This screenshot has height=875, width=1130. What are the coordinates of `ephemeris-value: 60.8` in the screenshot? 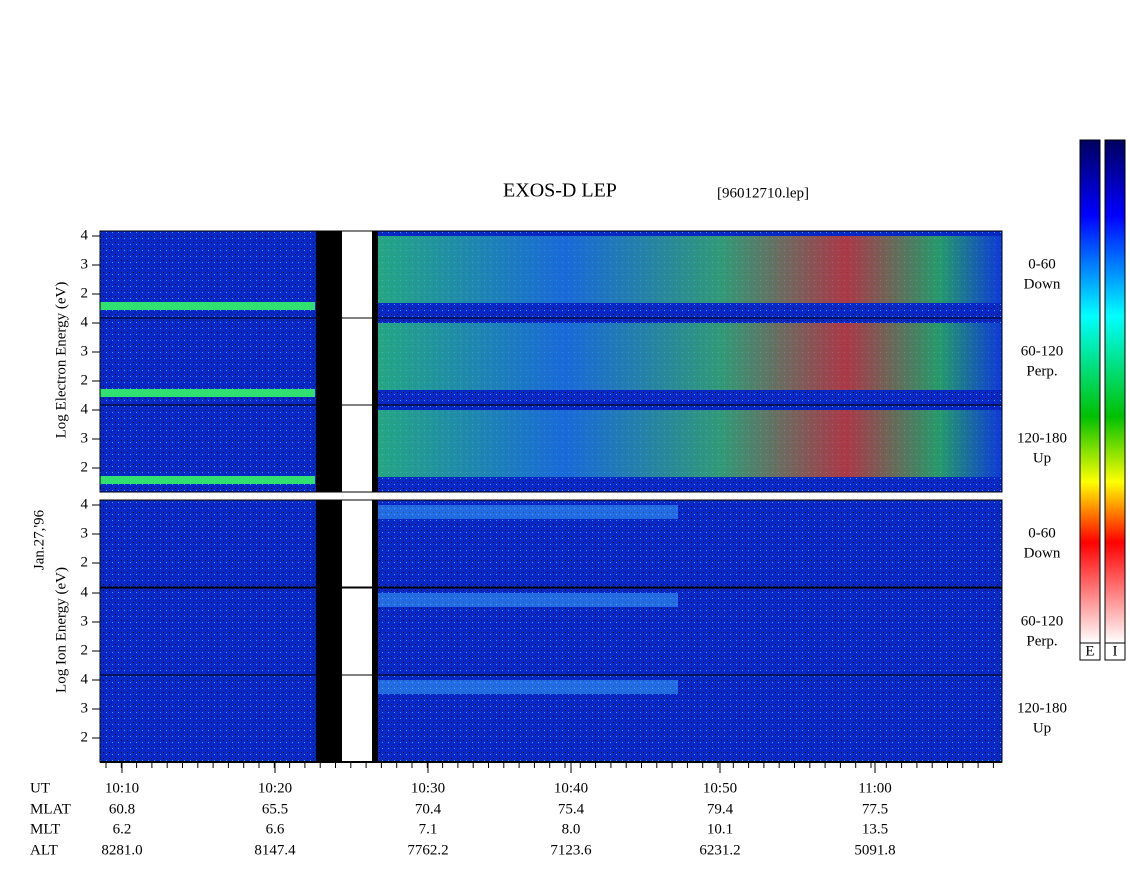 It's located at (122, 809).